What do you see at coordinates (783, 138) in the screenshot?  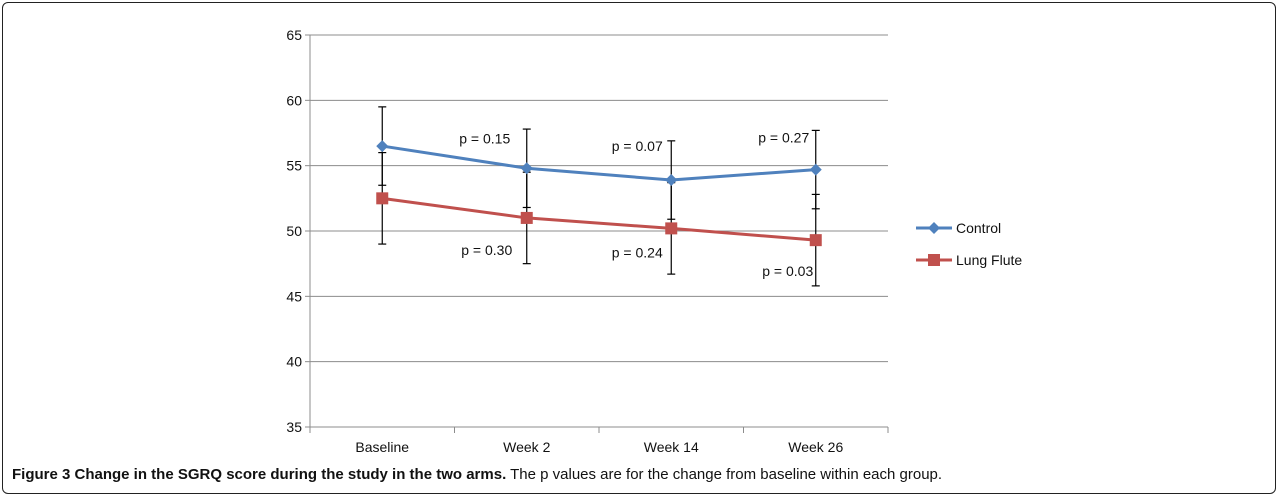 I see `p-value-label: p = 0.27` at bounding box center [783, 138].